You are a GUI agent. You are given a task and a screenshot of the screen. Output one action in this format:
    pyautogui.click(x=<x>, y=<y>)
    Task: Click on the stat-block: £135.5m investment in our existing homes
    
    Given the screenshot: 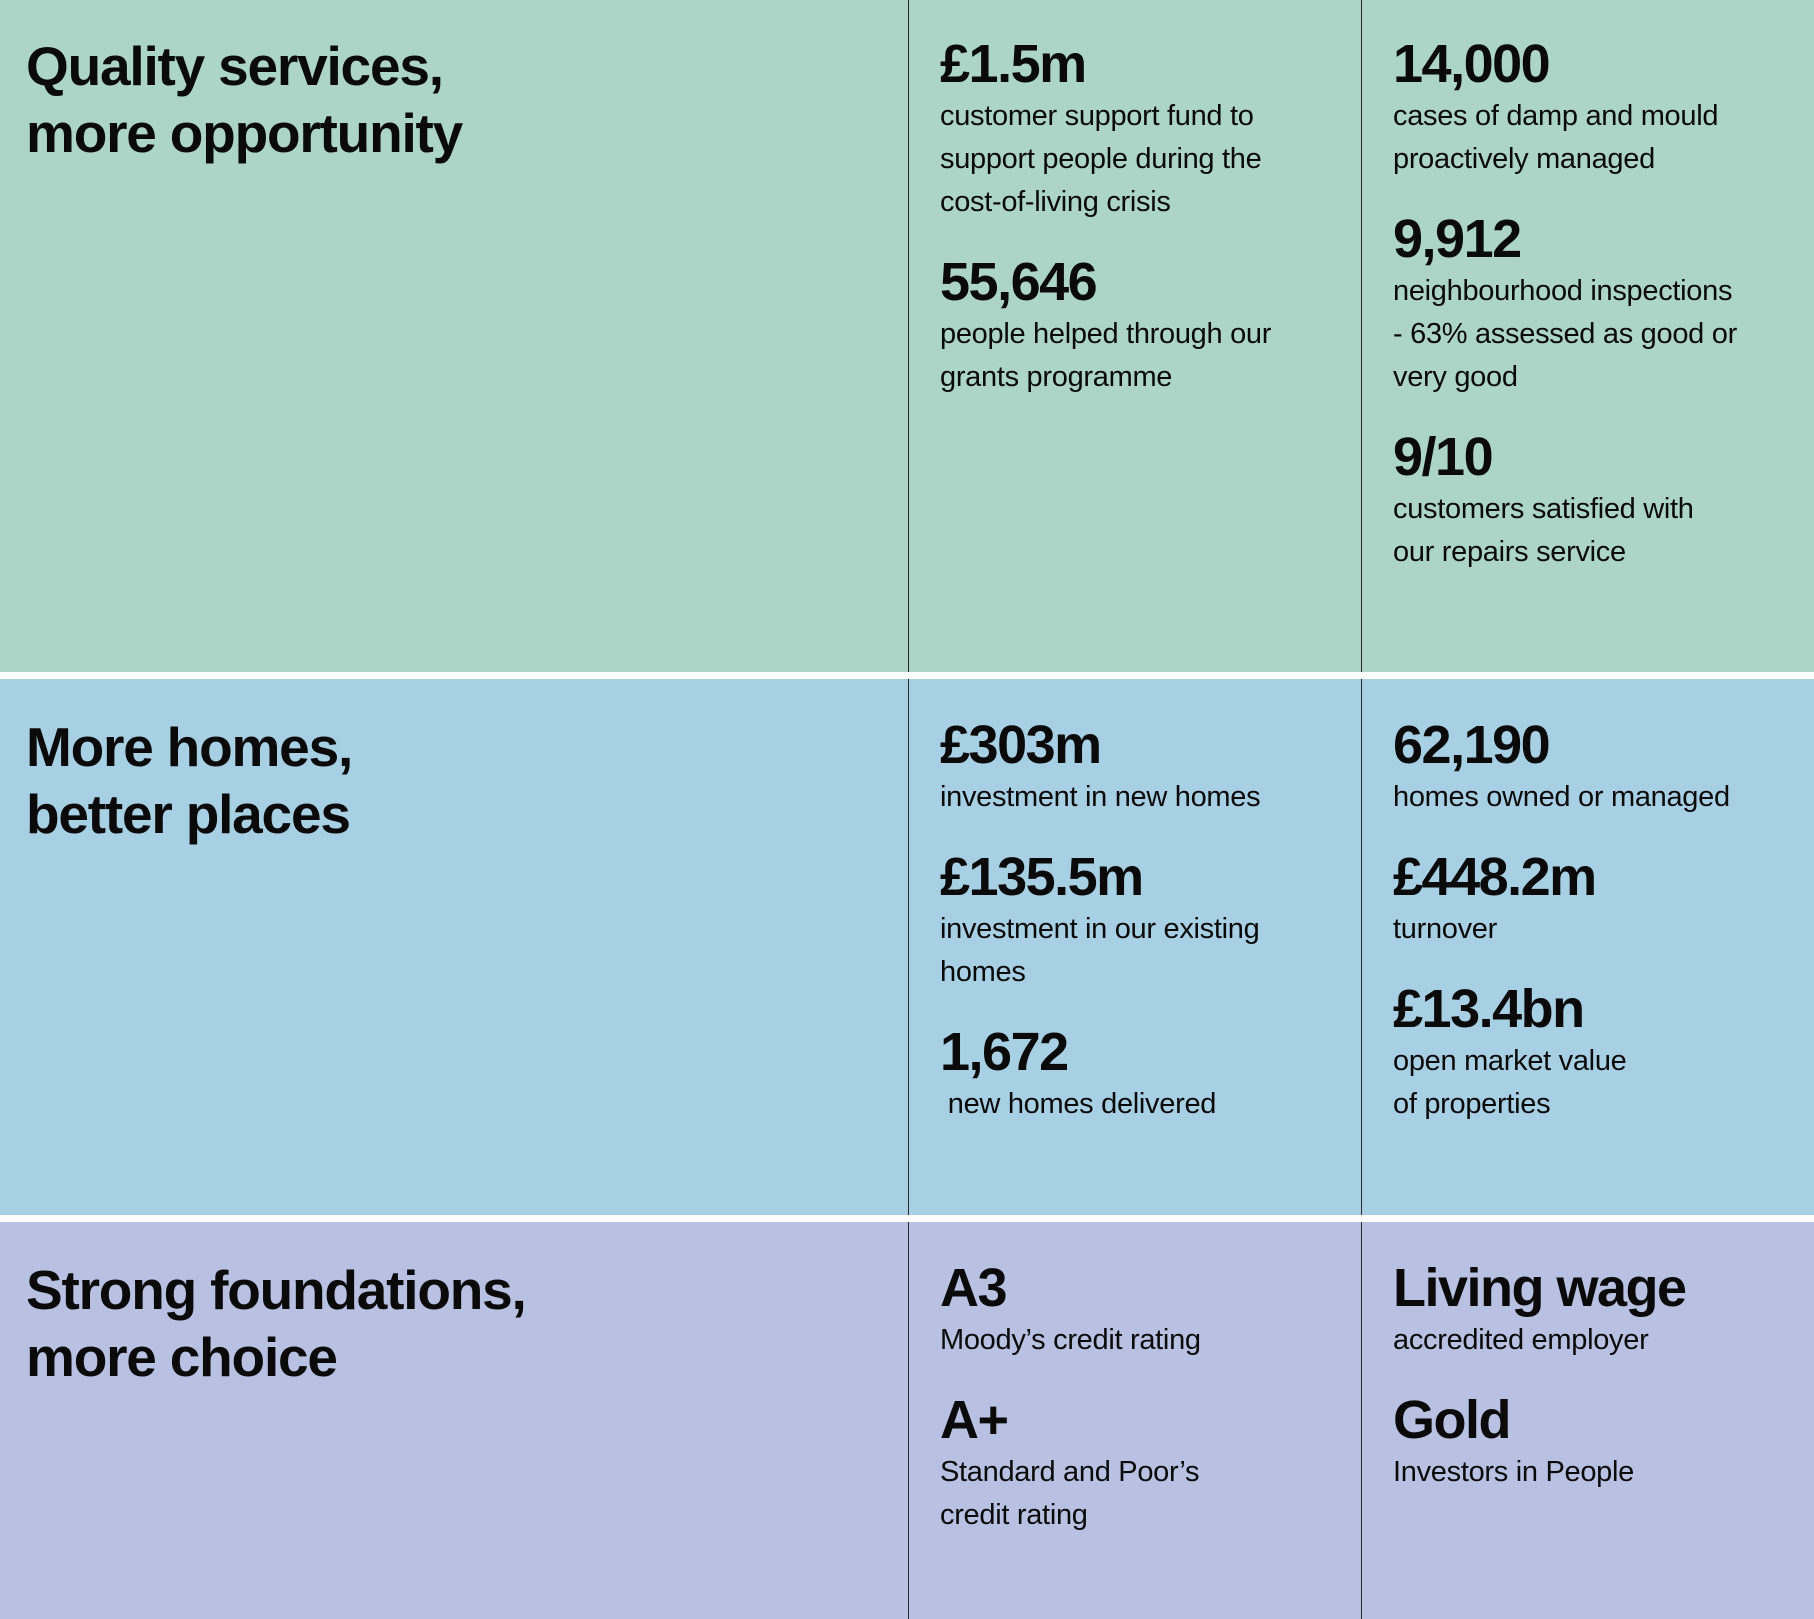 What is the action you would take?
    pyautogui.click(x=1150, y=920)
    